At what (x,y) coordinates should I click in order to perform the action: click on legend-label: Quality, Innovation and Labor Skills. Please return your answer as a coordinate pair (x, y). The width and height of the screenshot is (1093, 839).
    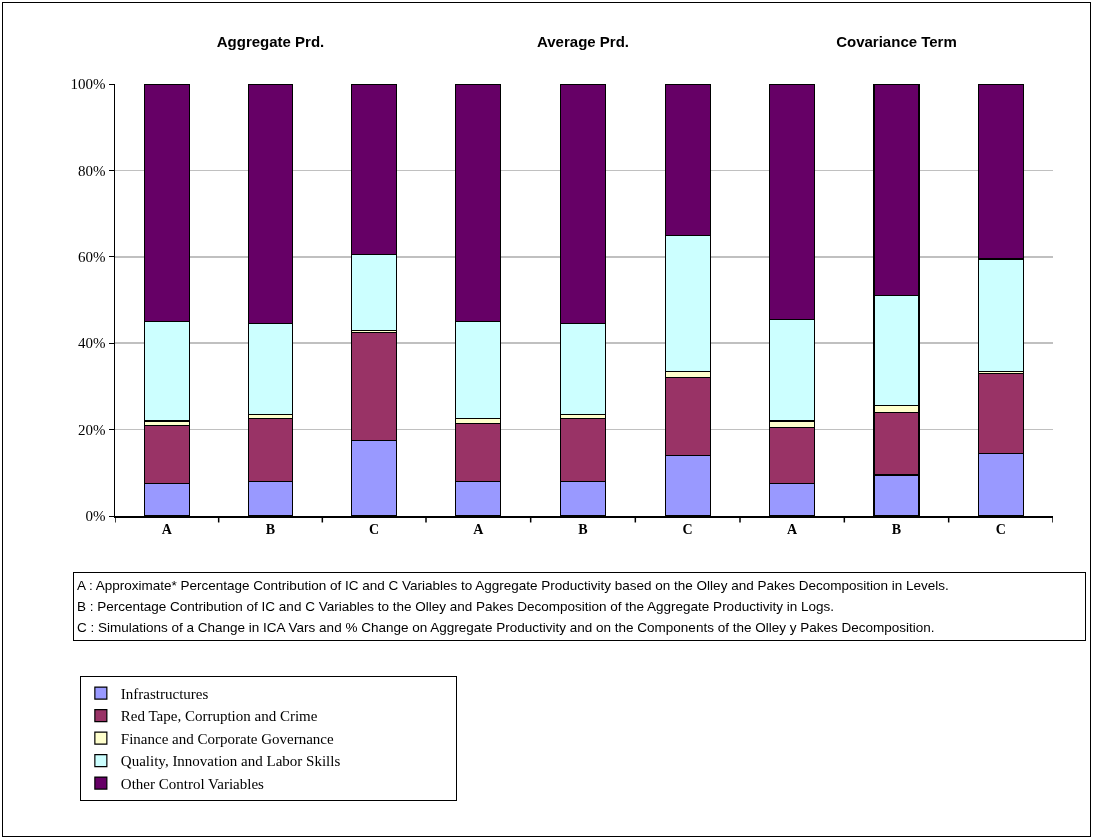
    Looking at the image, I should click on (230, 761).